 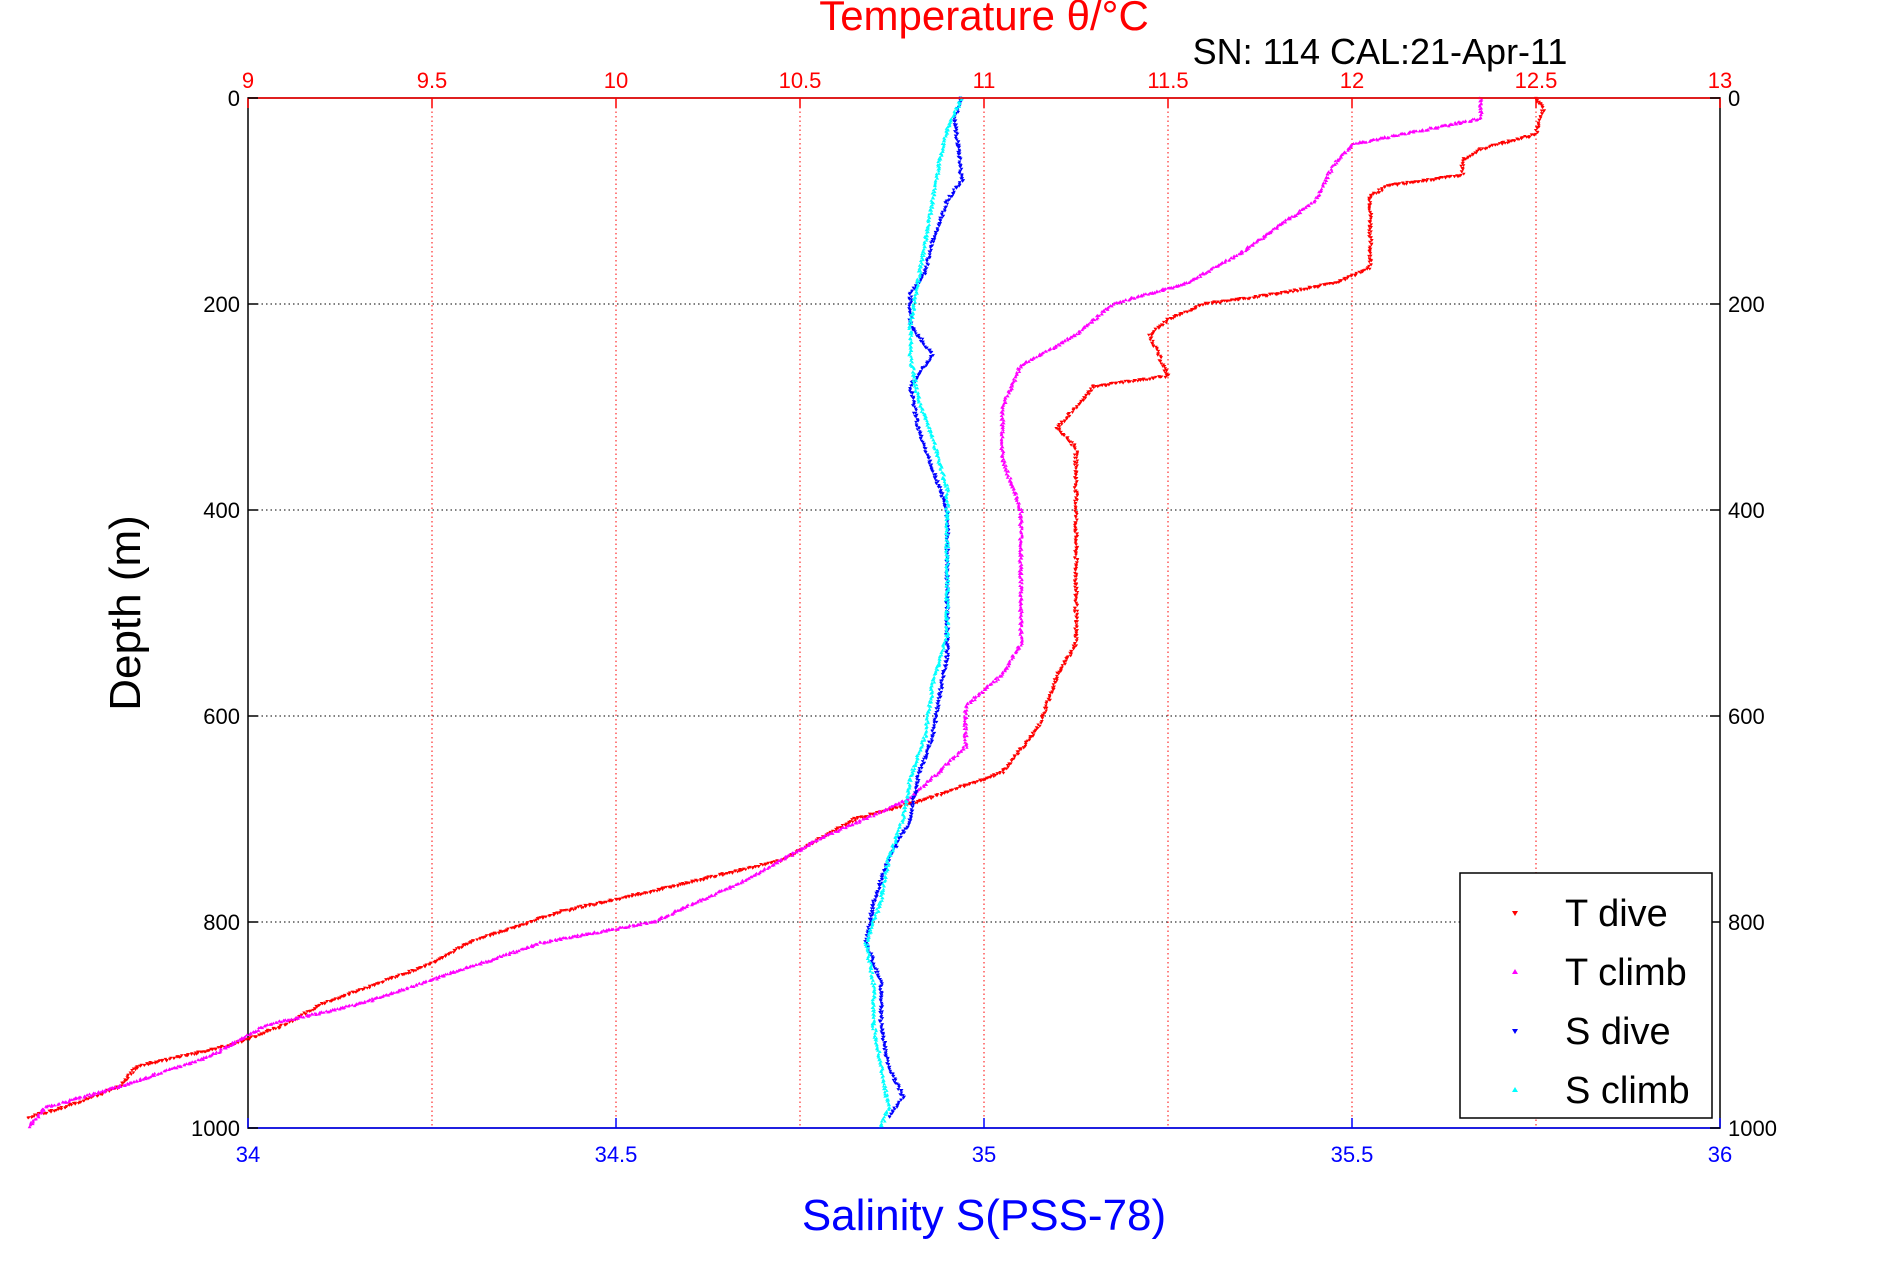 What do you see at coordinates (1746, 716) in the screenshot?
I see `right-axis-tick-label: 600` at bounding box center [1746, 716].